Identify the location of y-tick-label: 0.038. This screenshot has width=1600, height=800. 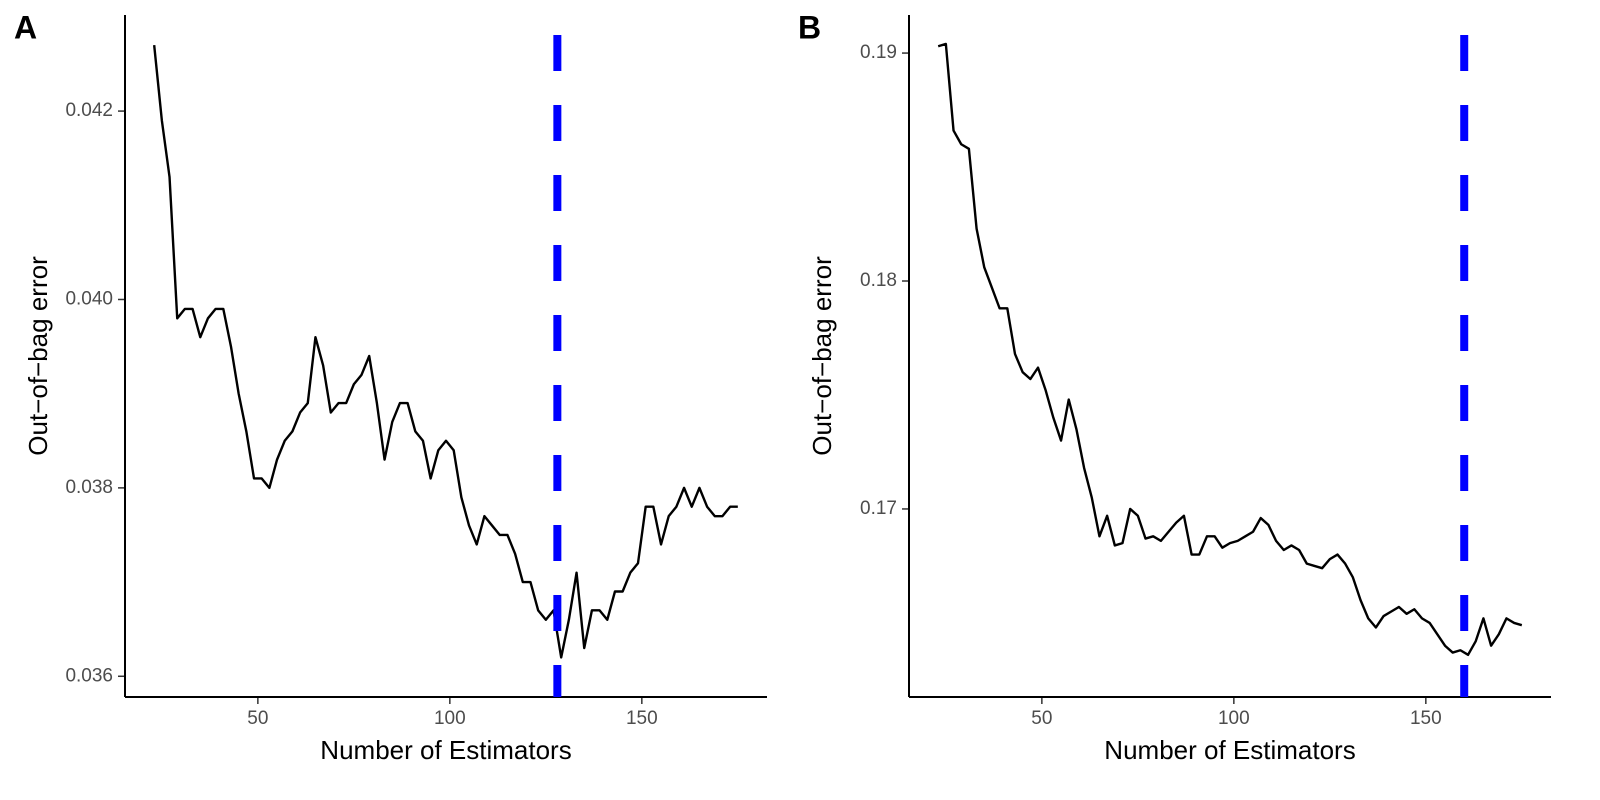
(89, 487).